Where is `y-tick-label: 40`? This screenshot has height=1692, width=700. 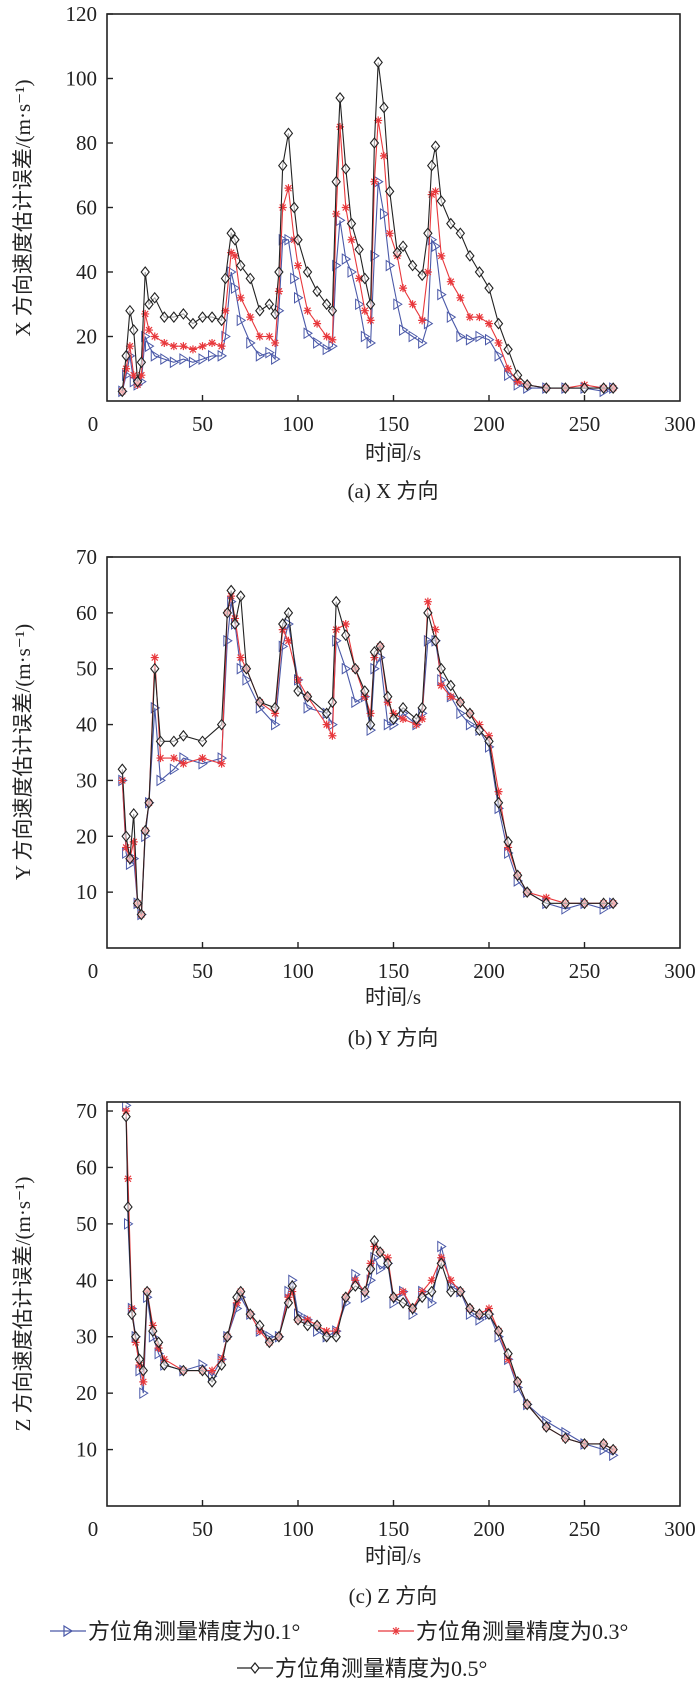 y-tick-label: 40 is located at coordinates (86, 725).